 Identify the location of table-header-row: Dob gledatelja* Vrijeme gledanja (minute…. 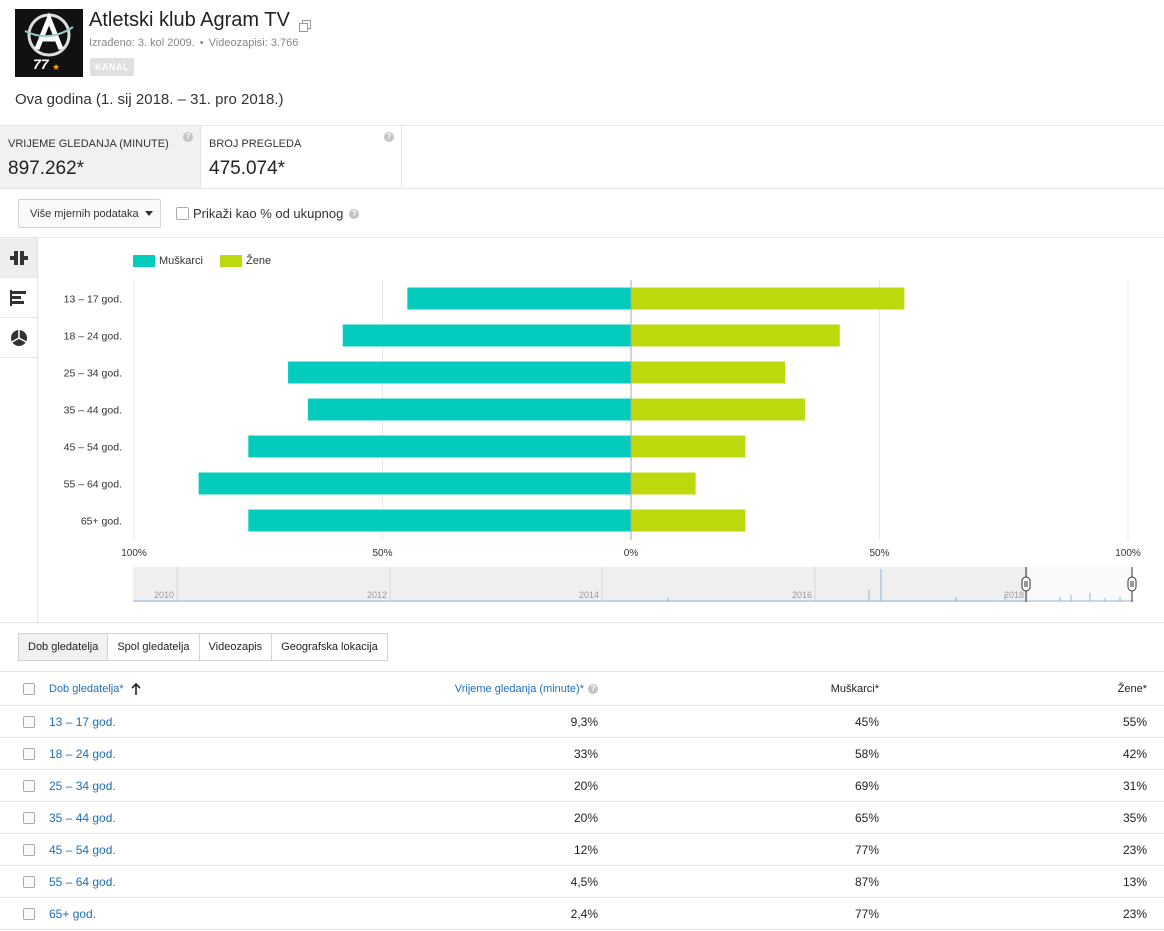
(582, 688).